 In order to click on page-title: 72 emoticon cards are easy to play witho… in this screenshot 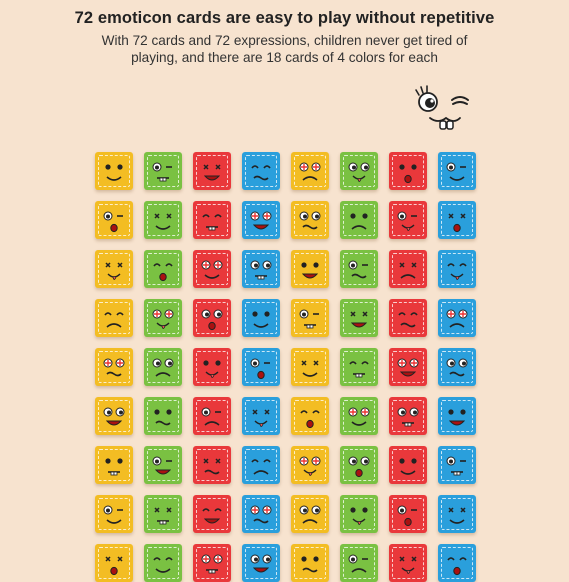, I will do `click(284, 18)`.